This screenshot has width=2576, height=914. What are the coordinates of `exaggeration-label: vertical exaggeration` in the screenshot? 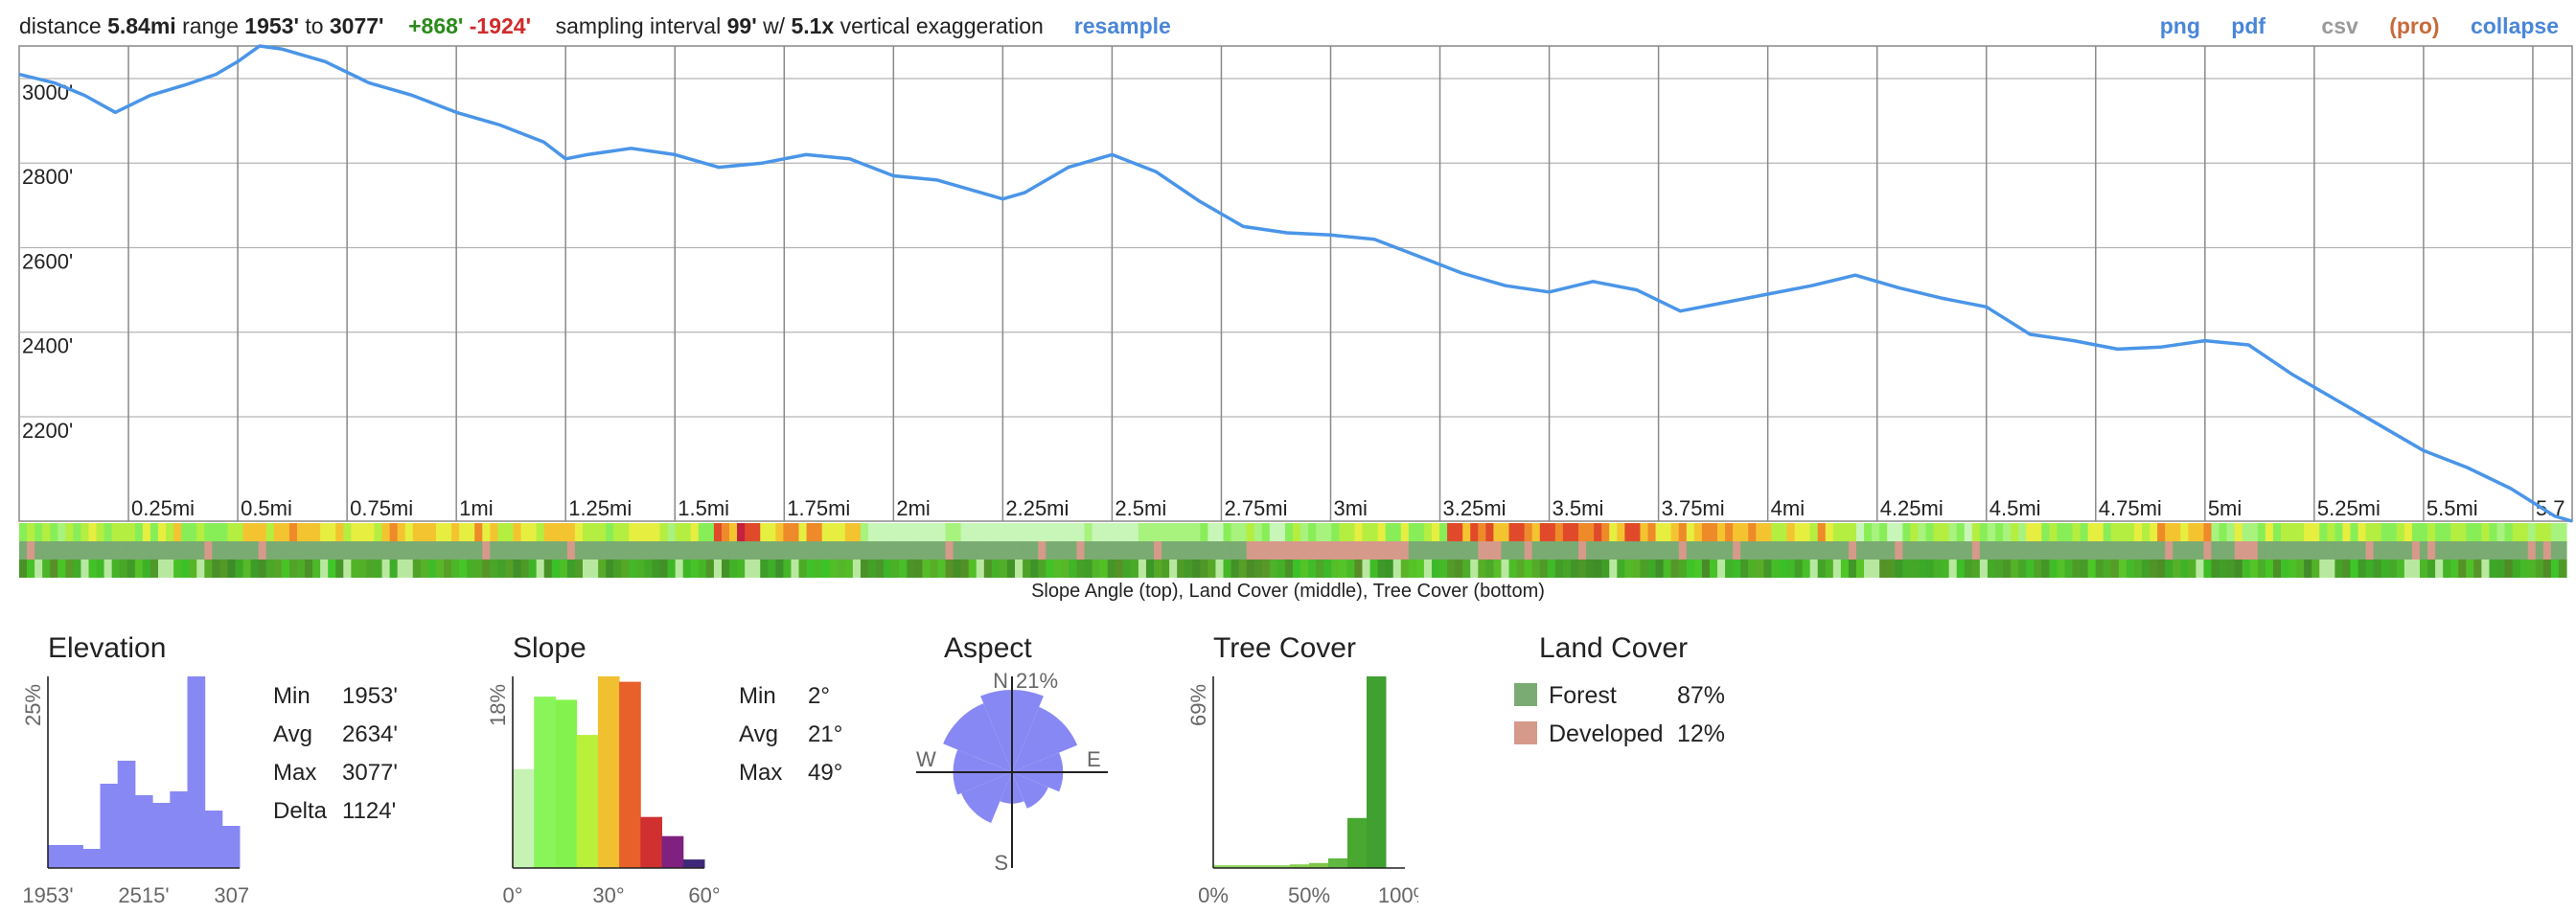 It's located at (942, 25).